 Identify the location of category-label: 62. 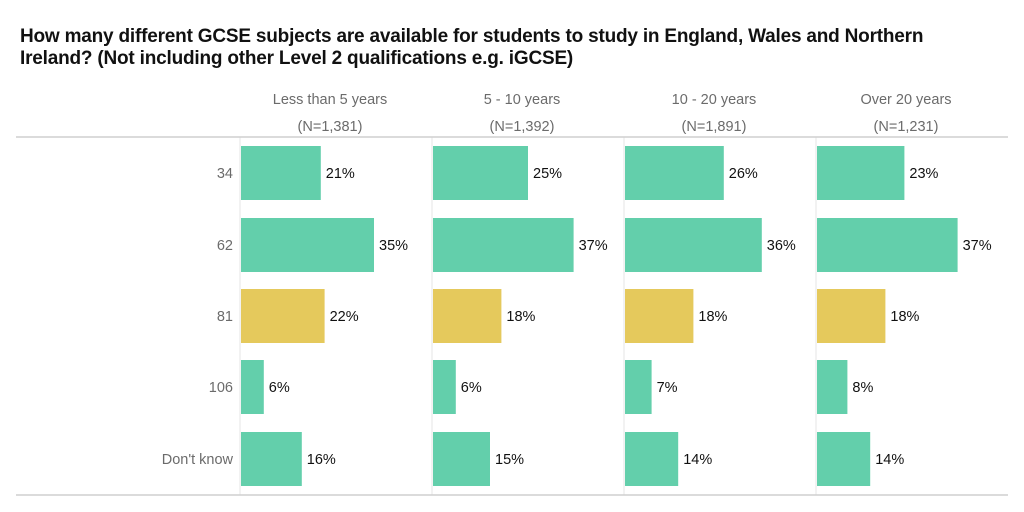
(225, 246).